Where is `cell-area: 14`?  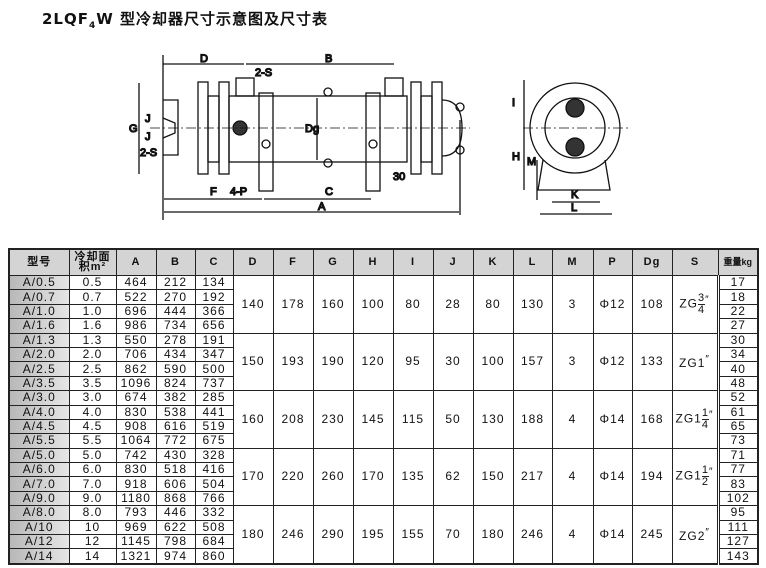 cell-area: 14 is located at coordinates (92, 556).